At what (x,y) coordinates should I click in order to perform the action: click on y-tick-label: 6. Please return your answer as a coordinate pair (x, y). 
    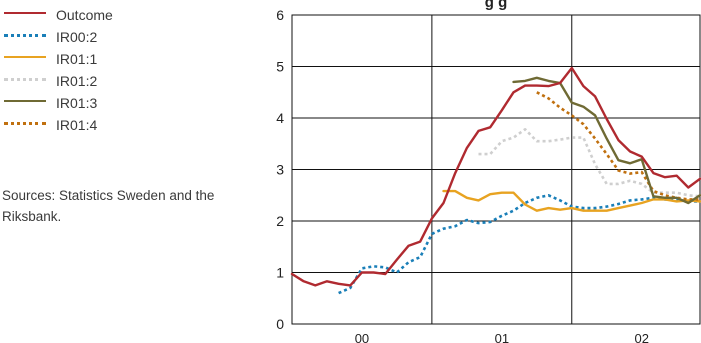
    Looking at the image, I should click on (280, 15).